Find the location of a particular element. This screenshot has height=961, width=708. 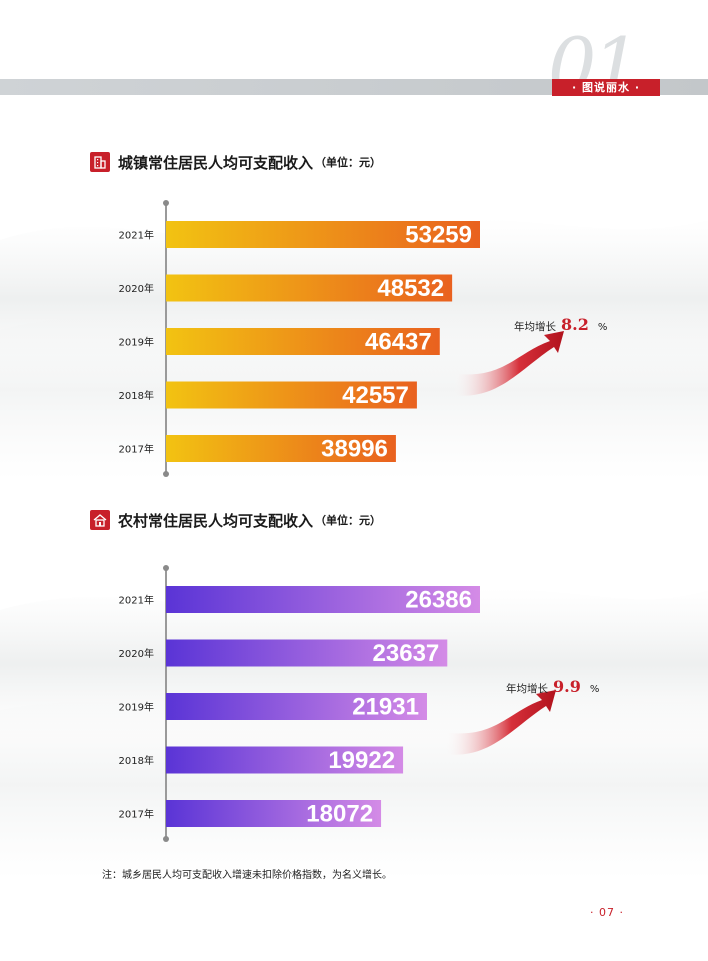

urban-title: 城镇常住居民人均可支配收入 is located at coordinates (216, 162).